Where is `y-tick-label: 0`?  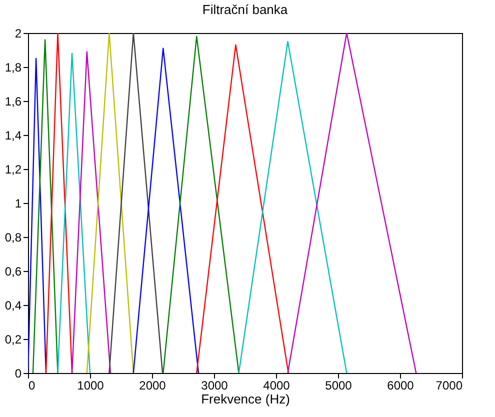 y-tick-label: 0 is located at coordinates (18, 373).